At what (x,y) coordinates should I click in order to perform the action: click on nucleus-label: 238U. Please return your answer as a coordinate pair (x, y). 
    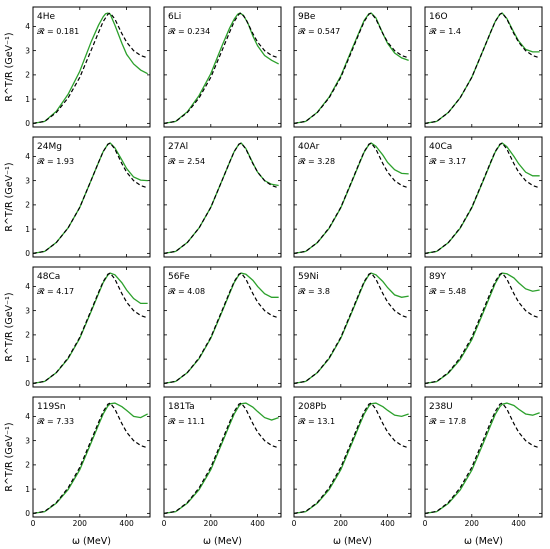
    Looking at the image, I should click on (441, 407).